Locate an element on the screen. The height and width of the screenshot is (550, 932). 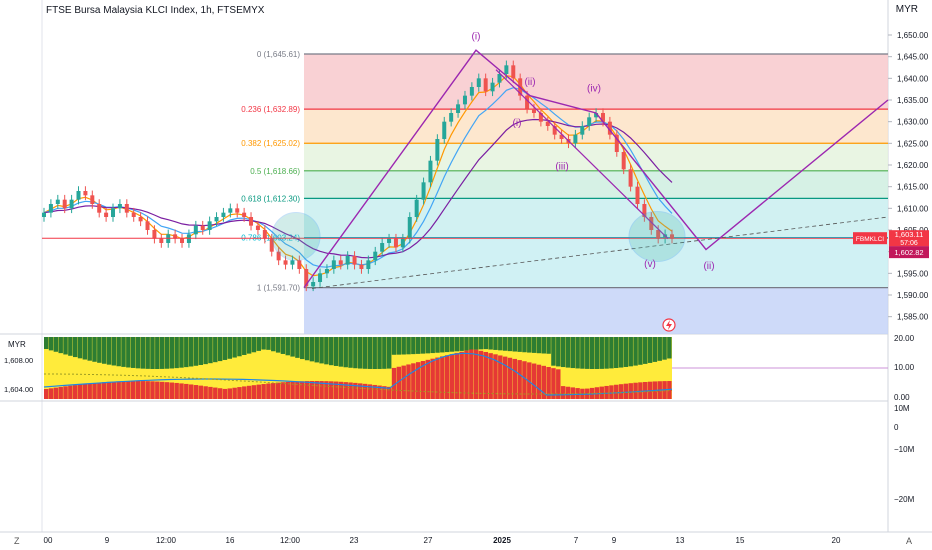
price-tick-label: 1,640.00 is located at coordinates (913, 78).